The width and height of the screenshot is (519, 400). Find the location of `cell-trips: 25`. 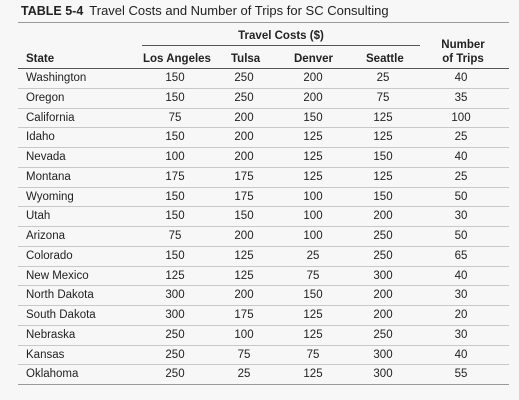

cell-trips: 25 is located at coordinates (461, 137).